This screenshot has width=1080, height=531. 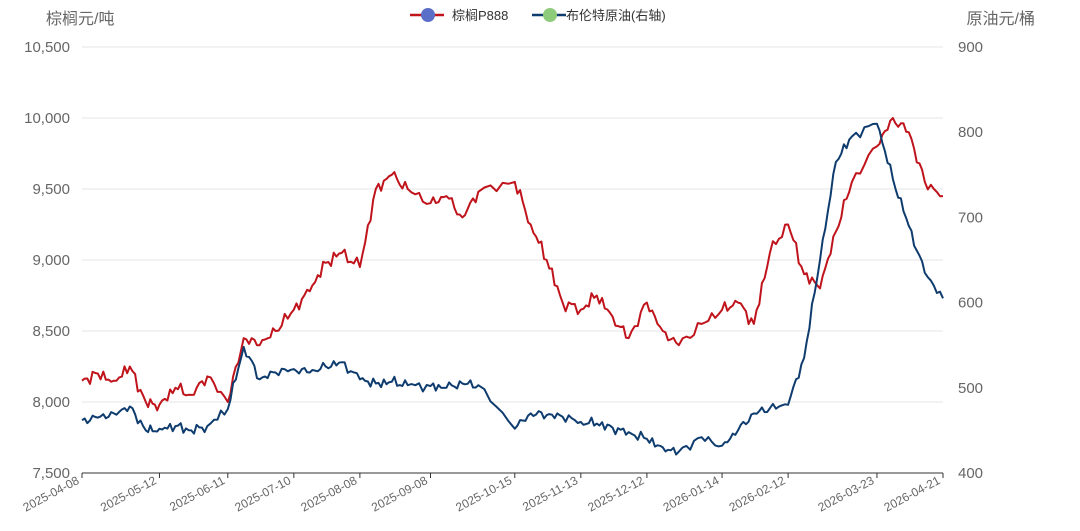 What do you see at coordinates (970, 473) in the screenshot?
I see `right-axis-tick-label: 400` at bounding box center [970, 473].